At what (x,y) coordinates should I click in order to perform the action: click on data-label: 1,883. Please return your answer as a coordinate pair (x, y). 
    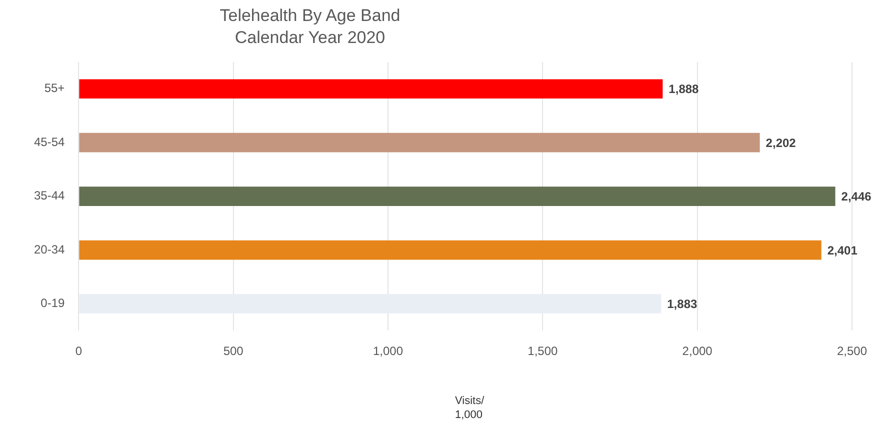
    Looking at the image, I should click on (682, 304).